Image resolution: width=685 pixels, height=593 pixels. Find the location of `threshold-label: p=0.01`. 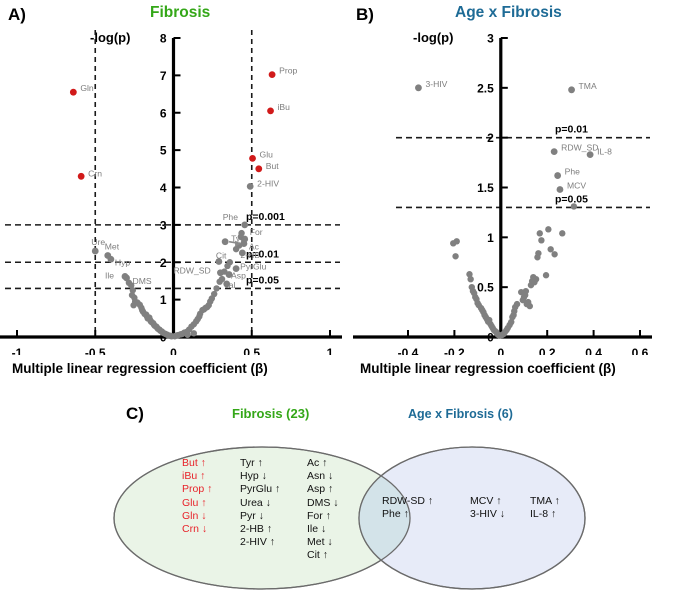

threshold-label: p=0.01 is located at coordinates (571, 130).